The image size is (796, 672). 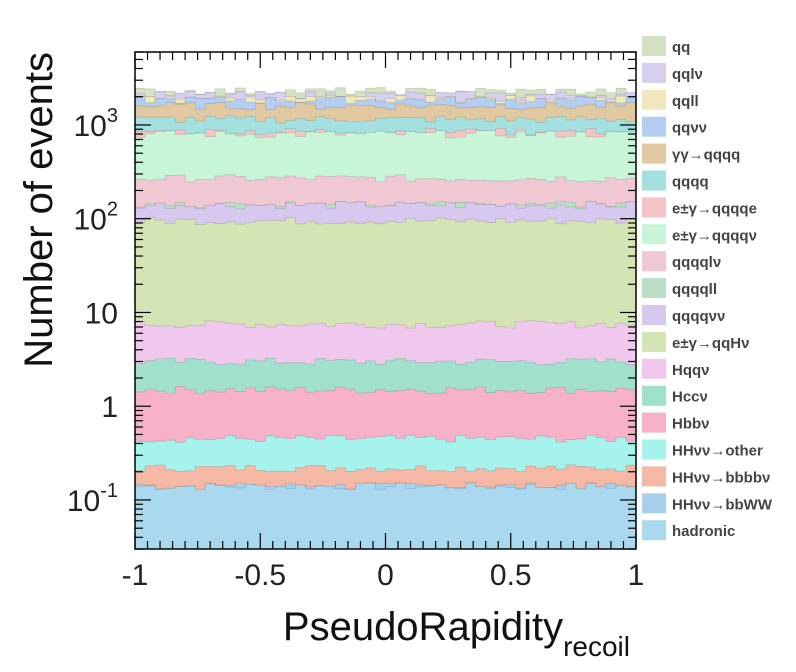 What do you see at coordinates (717, 451) in the screenshot?
I see `legend-label: HHνν→other` at bounding box center [717, 451].